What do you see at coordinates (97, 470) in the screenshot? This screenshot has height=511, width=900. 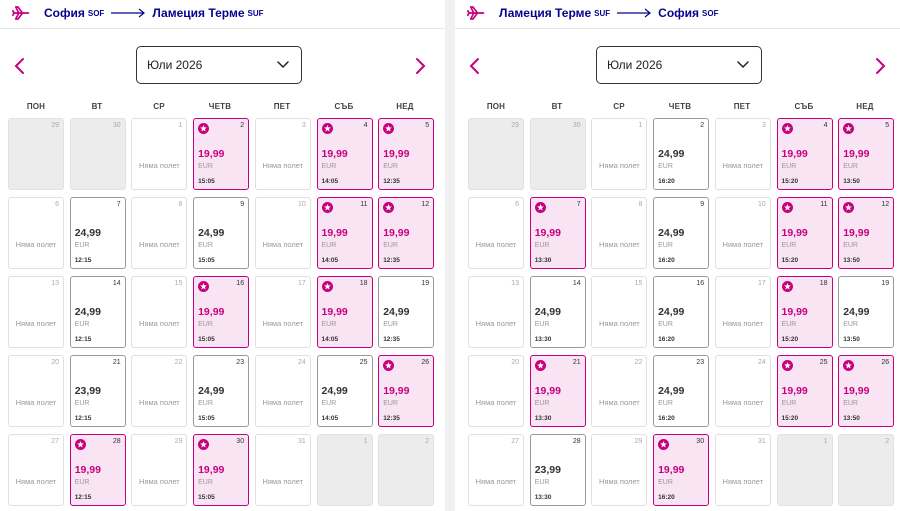 I see `day-cell: 28 19,99 EUR 12:15` at bounding box center [97, 470].